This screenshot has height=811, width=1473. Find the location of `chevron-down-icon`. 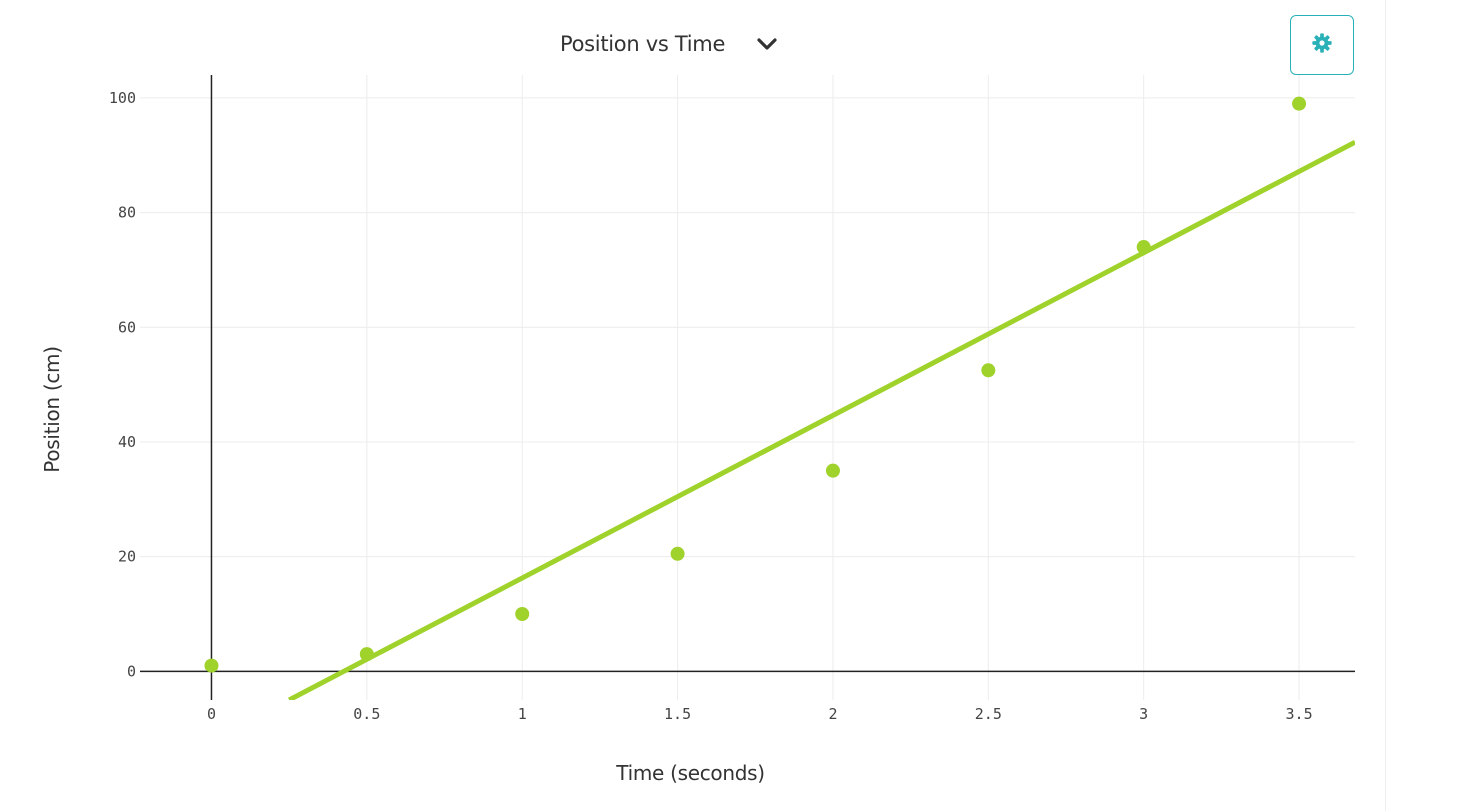

chevron-down-icon is located at coordinates (767, 44).